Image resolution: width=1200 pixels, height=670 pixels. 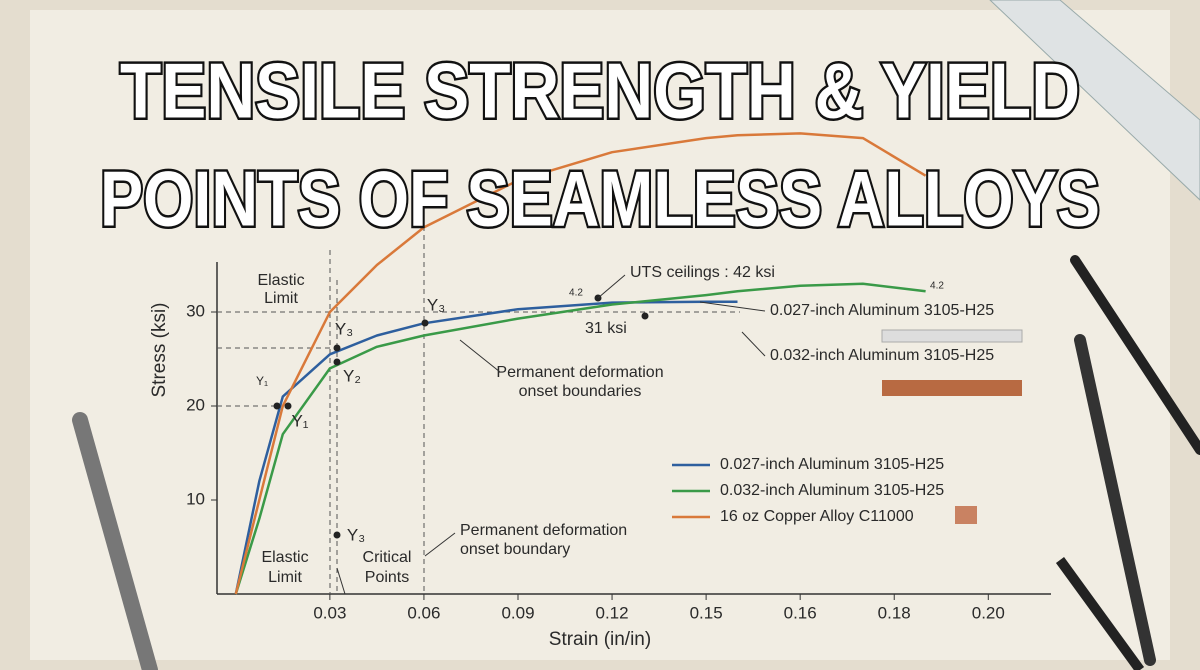 What do you see at coordinates (423, 612) in the screenshot?
I see `x-tick-label: 0.06` at bounding box center [423, 612].